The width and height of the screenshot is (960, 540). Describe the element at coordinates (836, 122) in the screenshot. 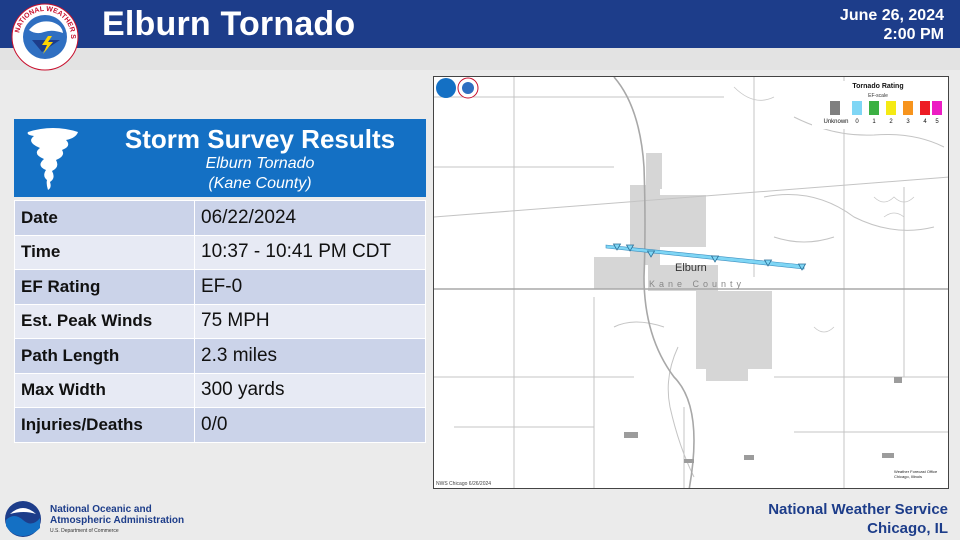

I see `legend-label: Unknown` at that location.